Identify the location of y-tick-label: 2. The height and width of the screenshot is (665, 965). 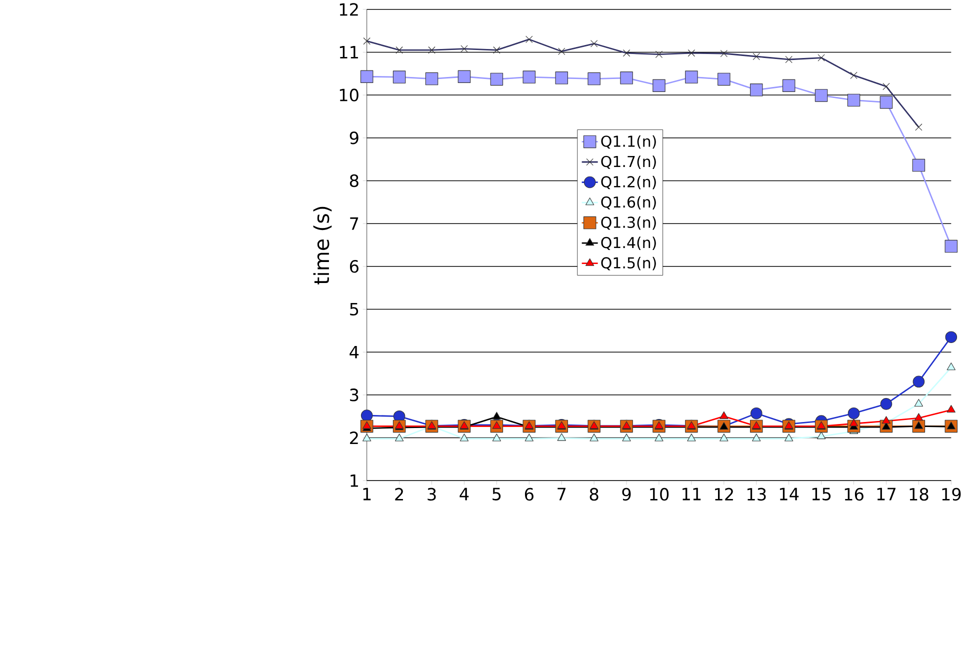
(354, 438).